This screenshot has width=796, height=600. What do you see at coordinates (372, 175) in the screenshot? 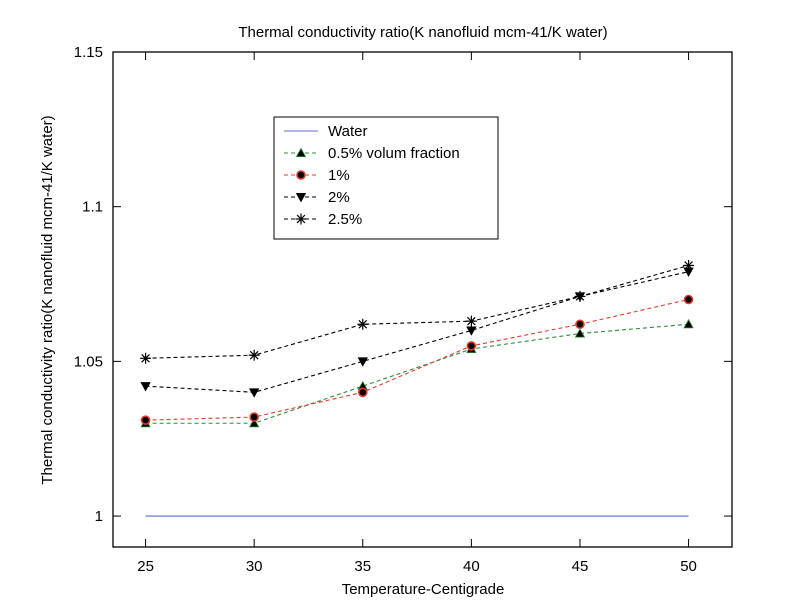
I see `legend-entries: Water 0.5% volum fraction 1% 2% 2.5%` at bounding box center [372, 175].